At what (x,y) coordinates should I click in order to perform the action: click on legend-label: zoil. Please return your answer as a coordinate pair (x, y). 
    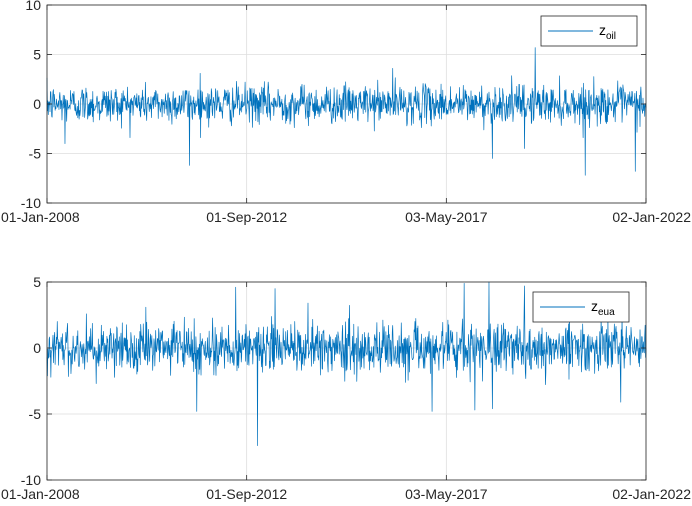
    Looking at the image, I should click on (607, 32).